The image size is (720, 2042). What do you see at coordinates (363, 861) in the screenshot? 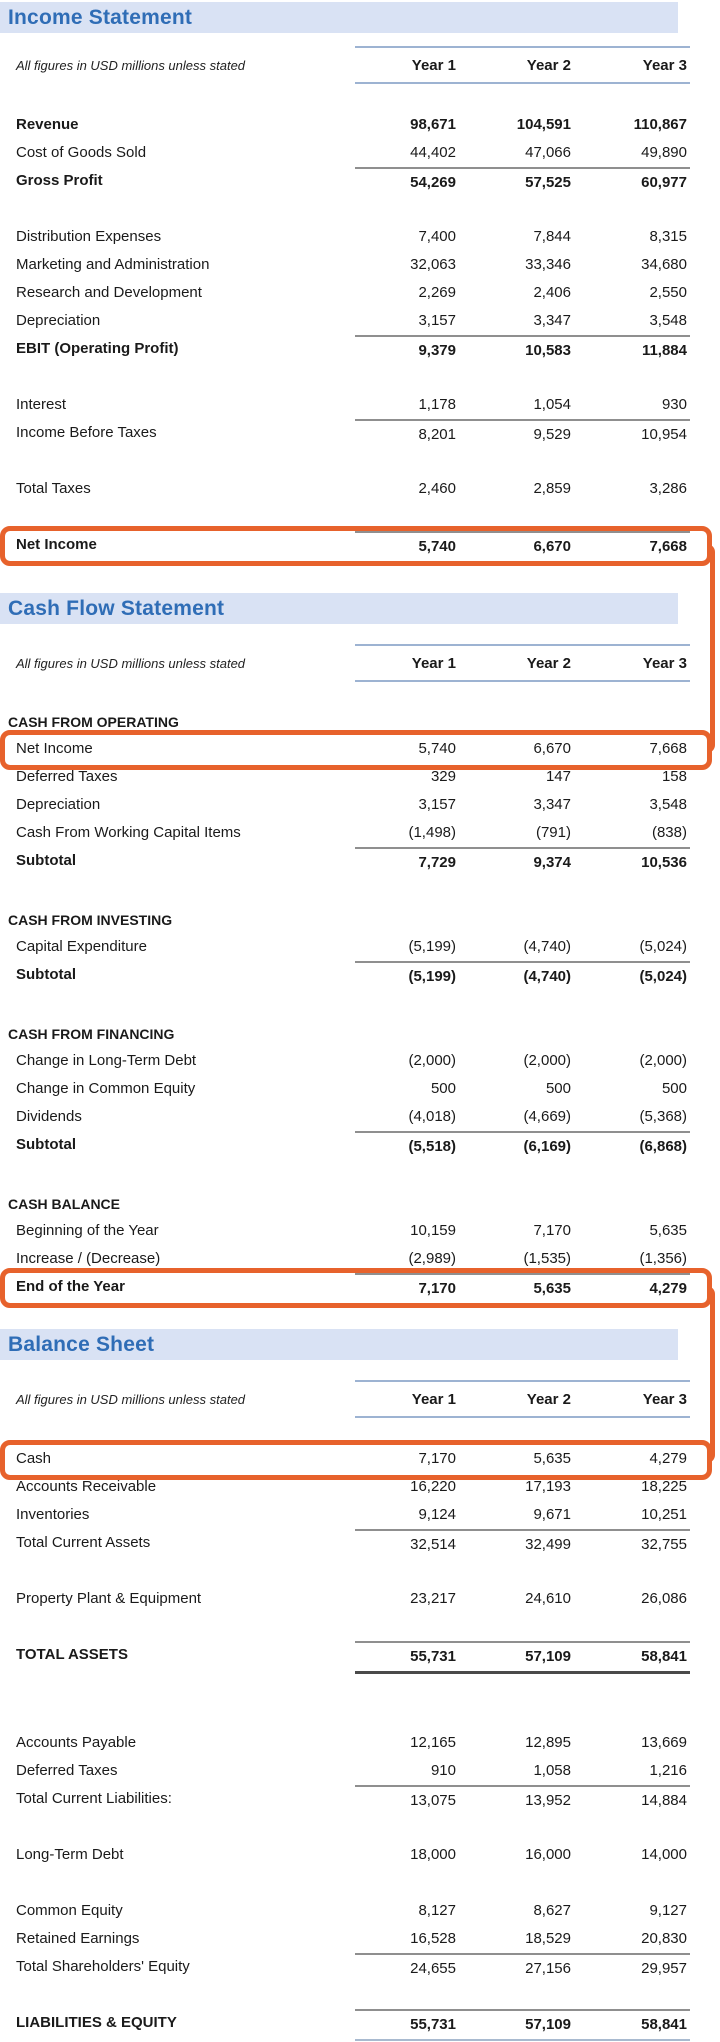
I see `table-row: Subtotal 7,729 9,374 10,536` at bounding box center [363, 861].